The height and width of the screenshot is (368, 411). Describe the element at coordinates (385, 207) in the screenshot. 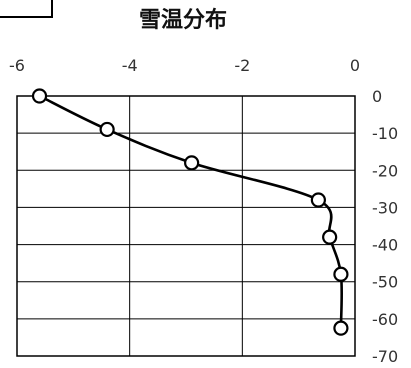

I see `y-tick-label: -30` at that location.